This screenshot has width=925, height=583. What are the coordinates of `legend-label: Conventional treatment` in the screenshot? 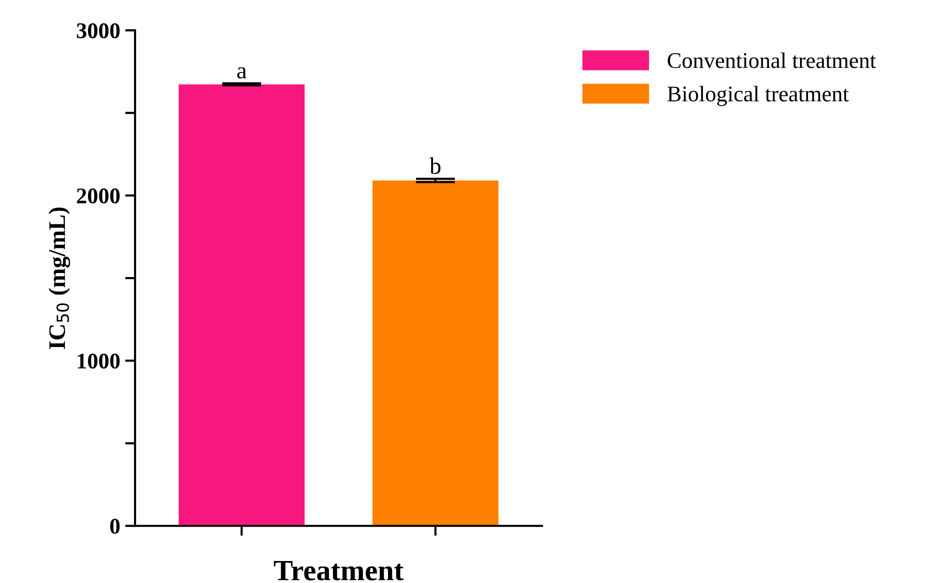 It's located at (772, 60).